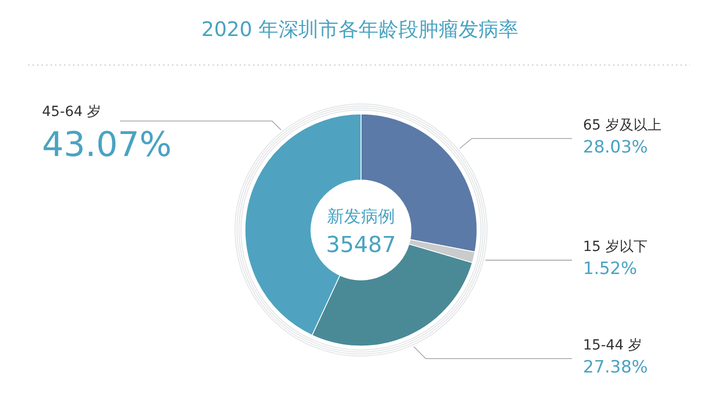  Describe the element at coordinates (361, 245) in the screenshot. I see `text: 35487` at that location.